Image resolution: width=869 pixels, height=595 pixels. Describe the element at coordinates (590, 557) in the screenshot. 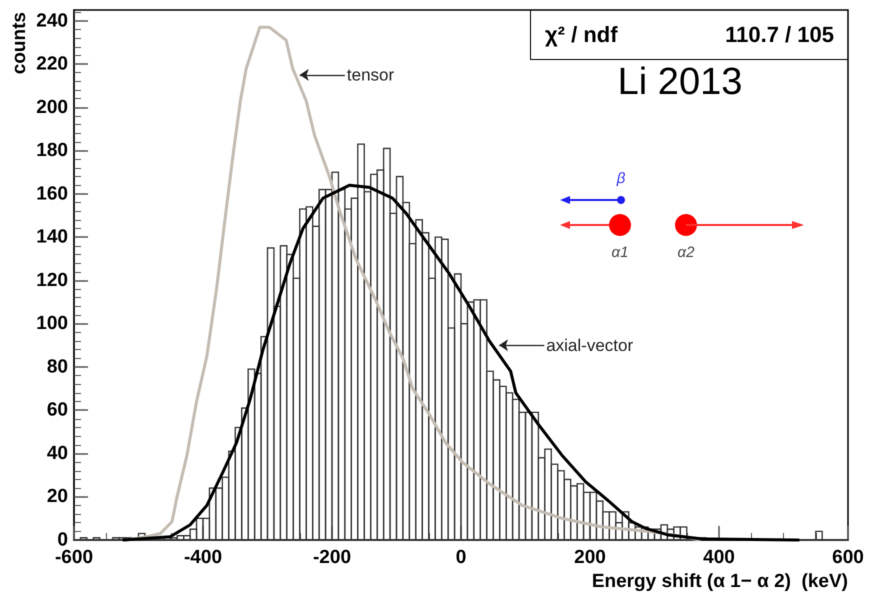

I see `x-tick-label: 200` at that location.